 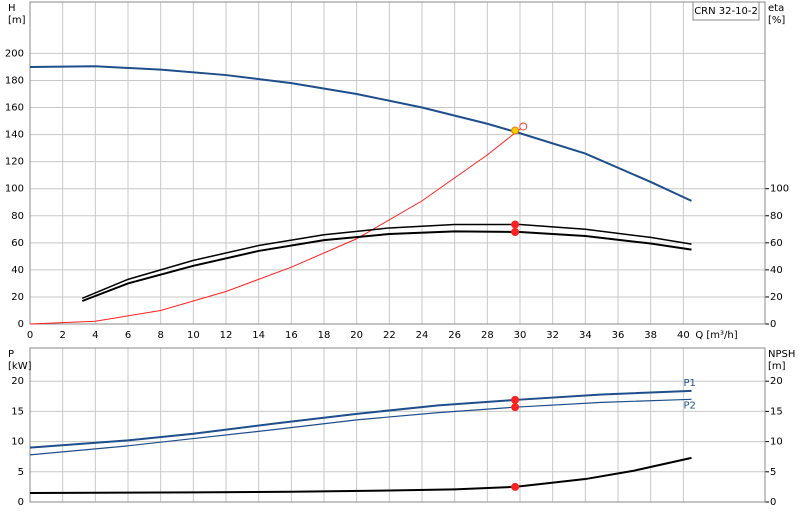 What do you see at coordinates (781, 354) in the screenshot?
I see `y2-axis-label: NPSH` at bounding box center [781, 354].